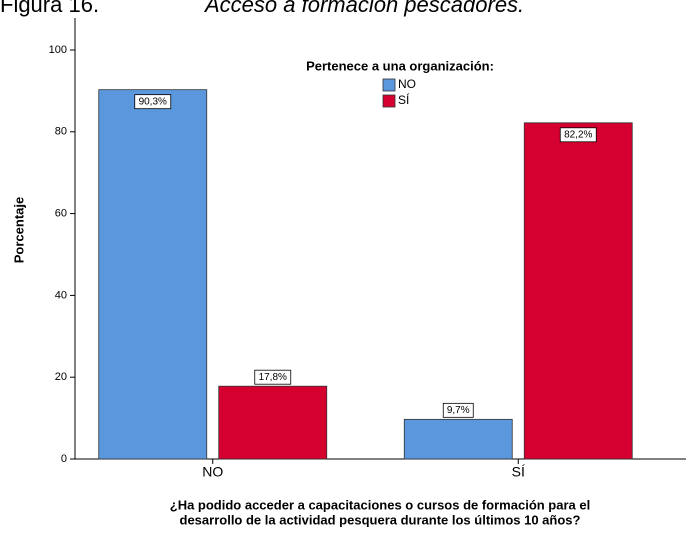 The image size is (686, 535). What do you see at coordinates (61, 295) in the screenshot?
I see `y-tick-label: 40` at bounding box center [61, 295].